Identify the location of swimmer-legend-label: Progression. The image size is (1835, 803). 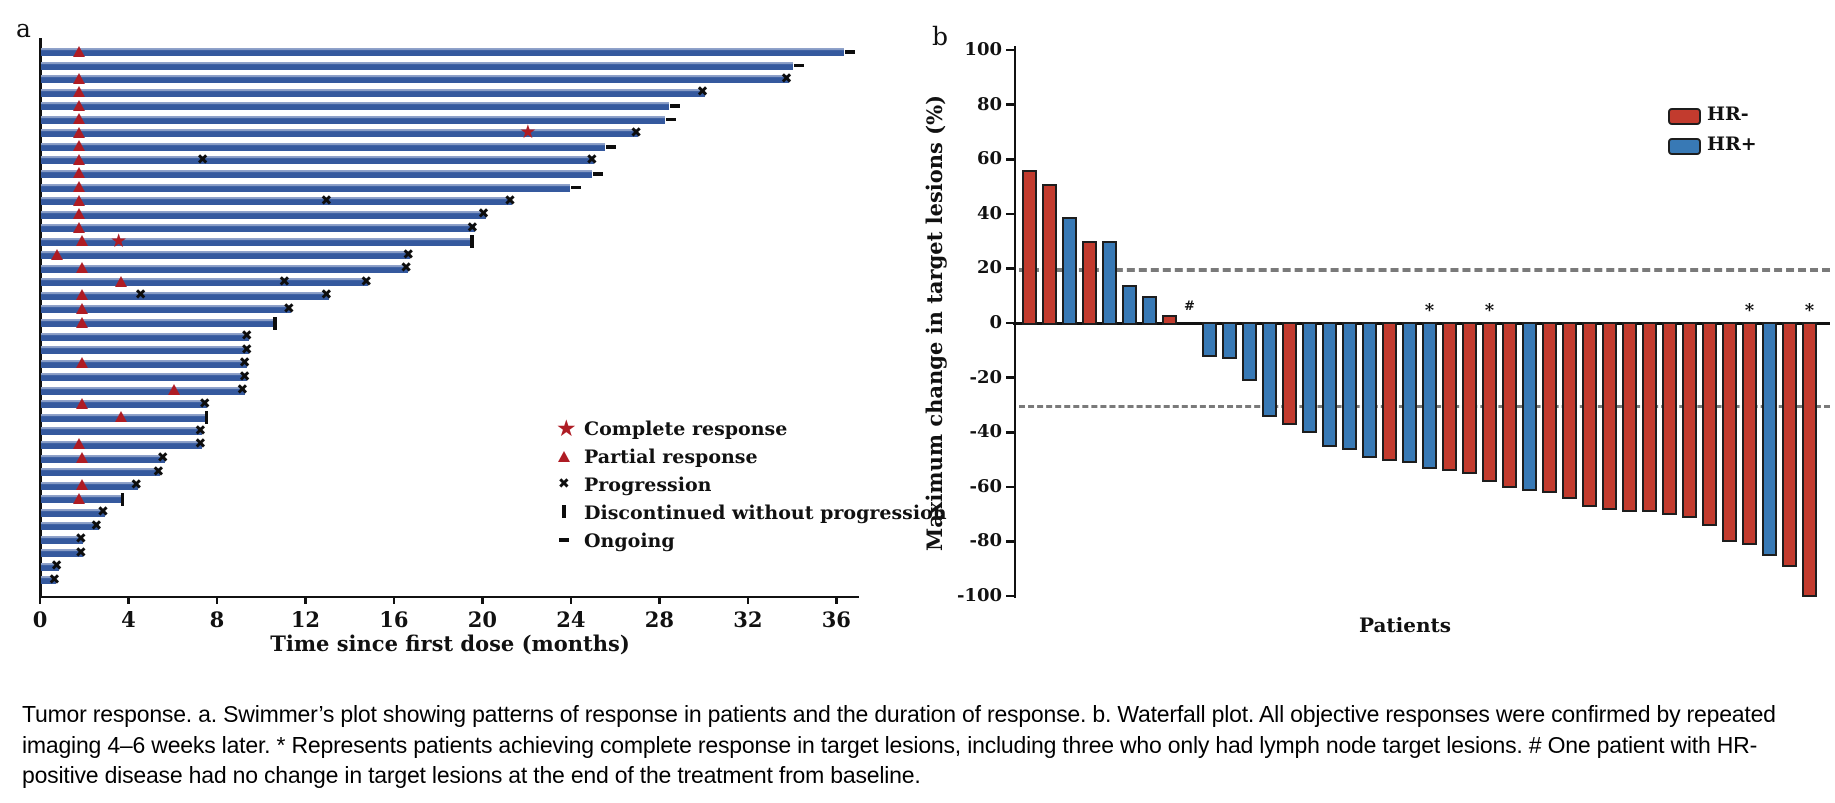
(648, 485).